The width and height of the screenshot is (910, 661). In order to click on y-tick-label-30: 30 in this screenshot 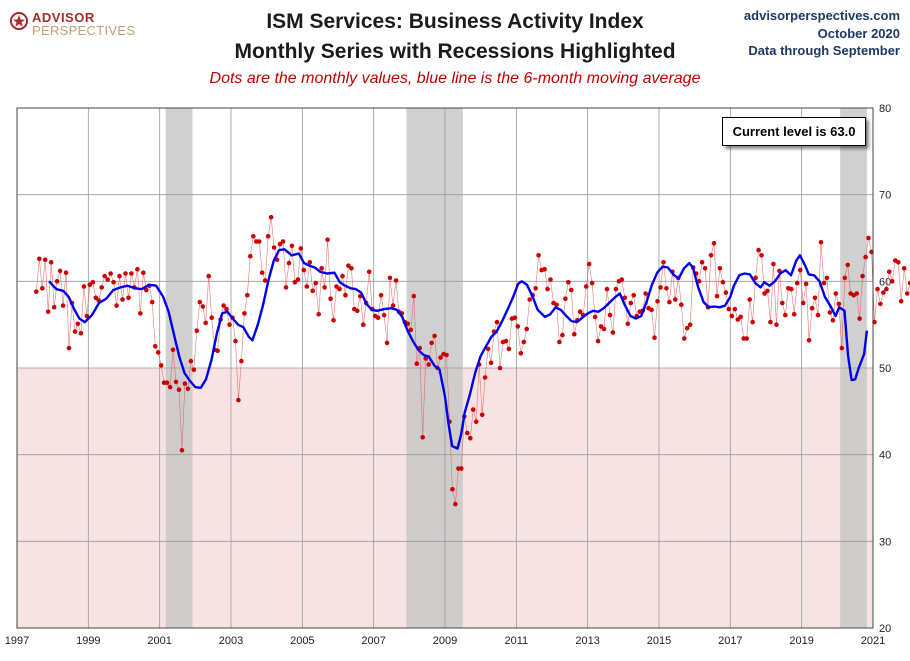, I will do `click(885, 542)`.